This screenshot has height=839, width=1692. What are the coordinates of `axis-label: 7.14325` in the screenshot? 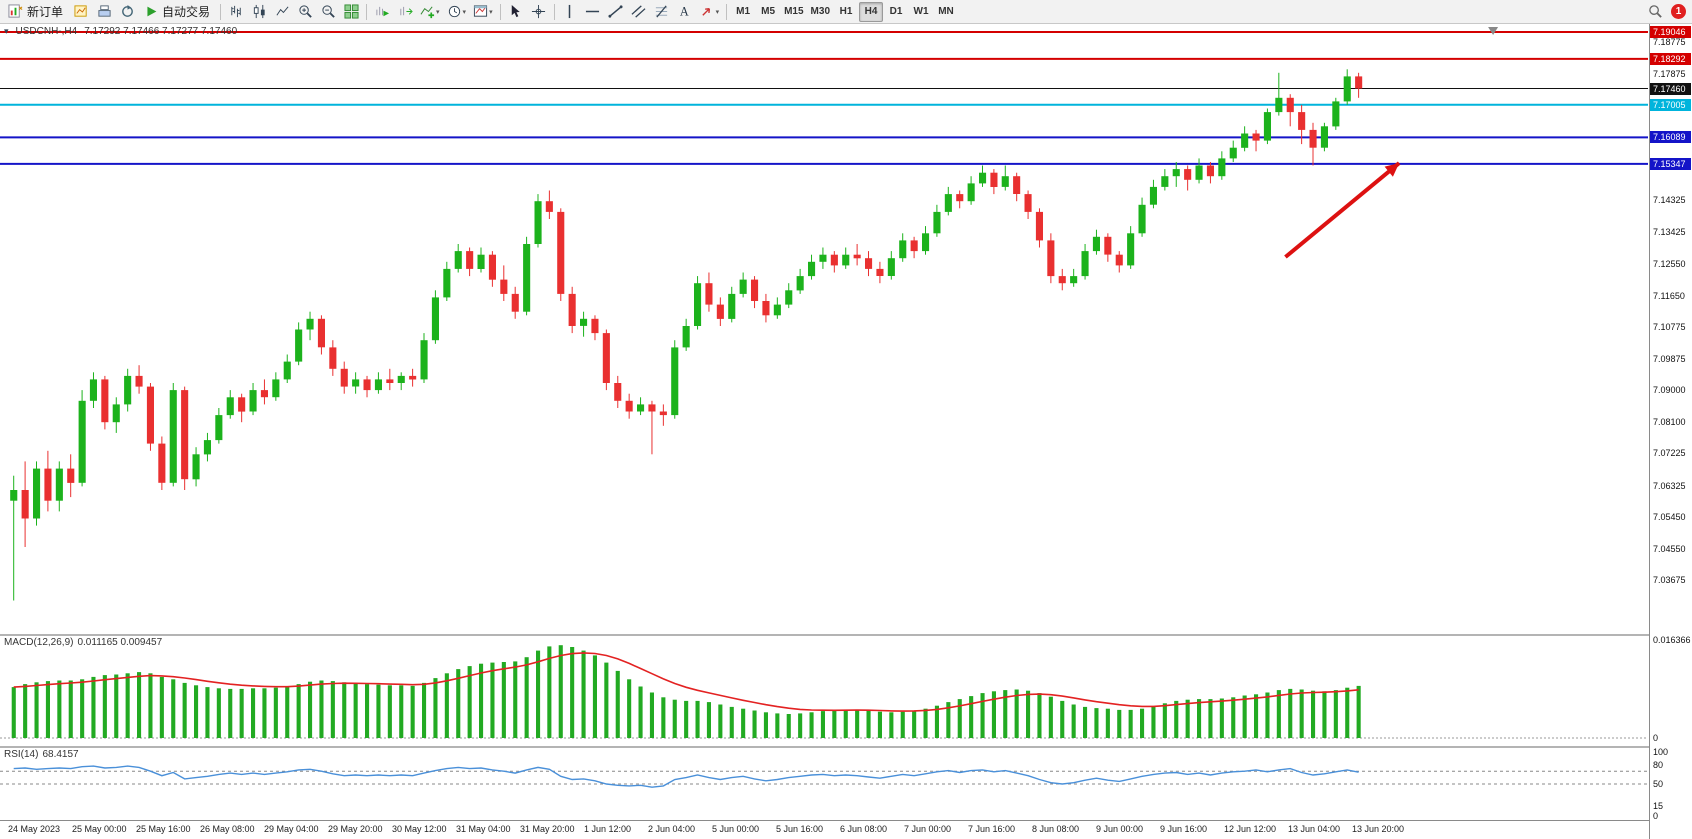 It's located at (1669, 200).